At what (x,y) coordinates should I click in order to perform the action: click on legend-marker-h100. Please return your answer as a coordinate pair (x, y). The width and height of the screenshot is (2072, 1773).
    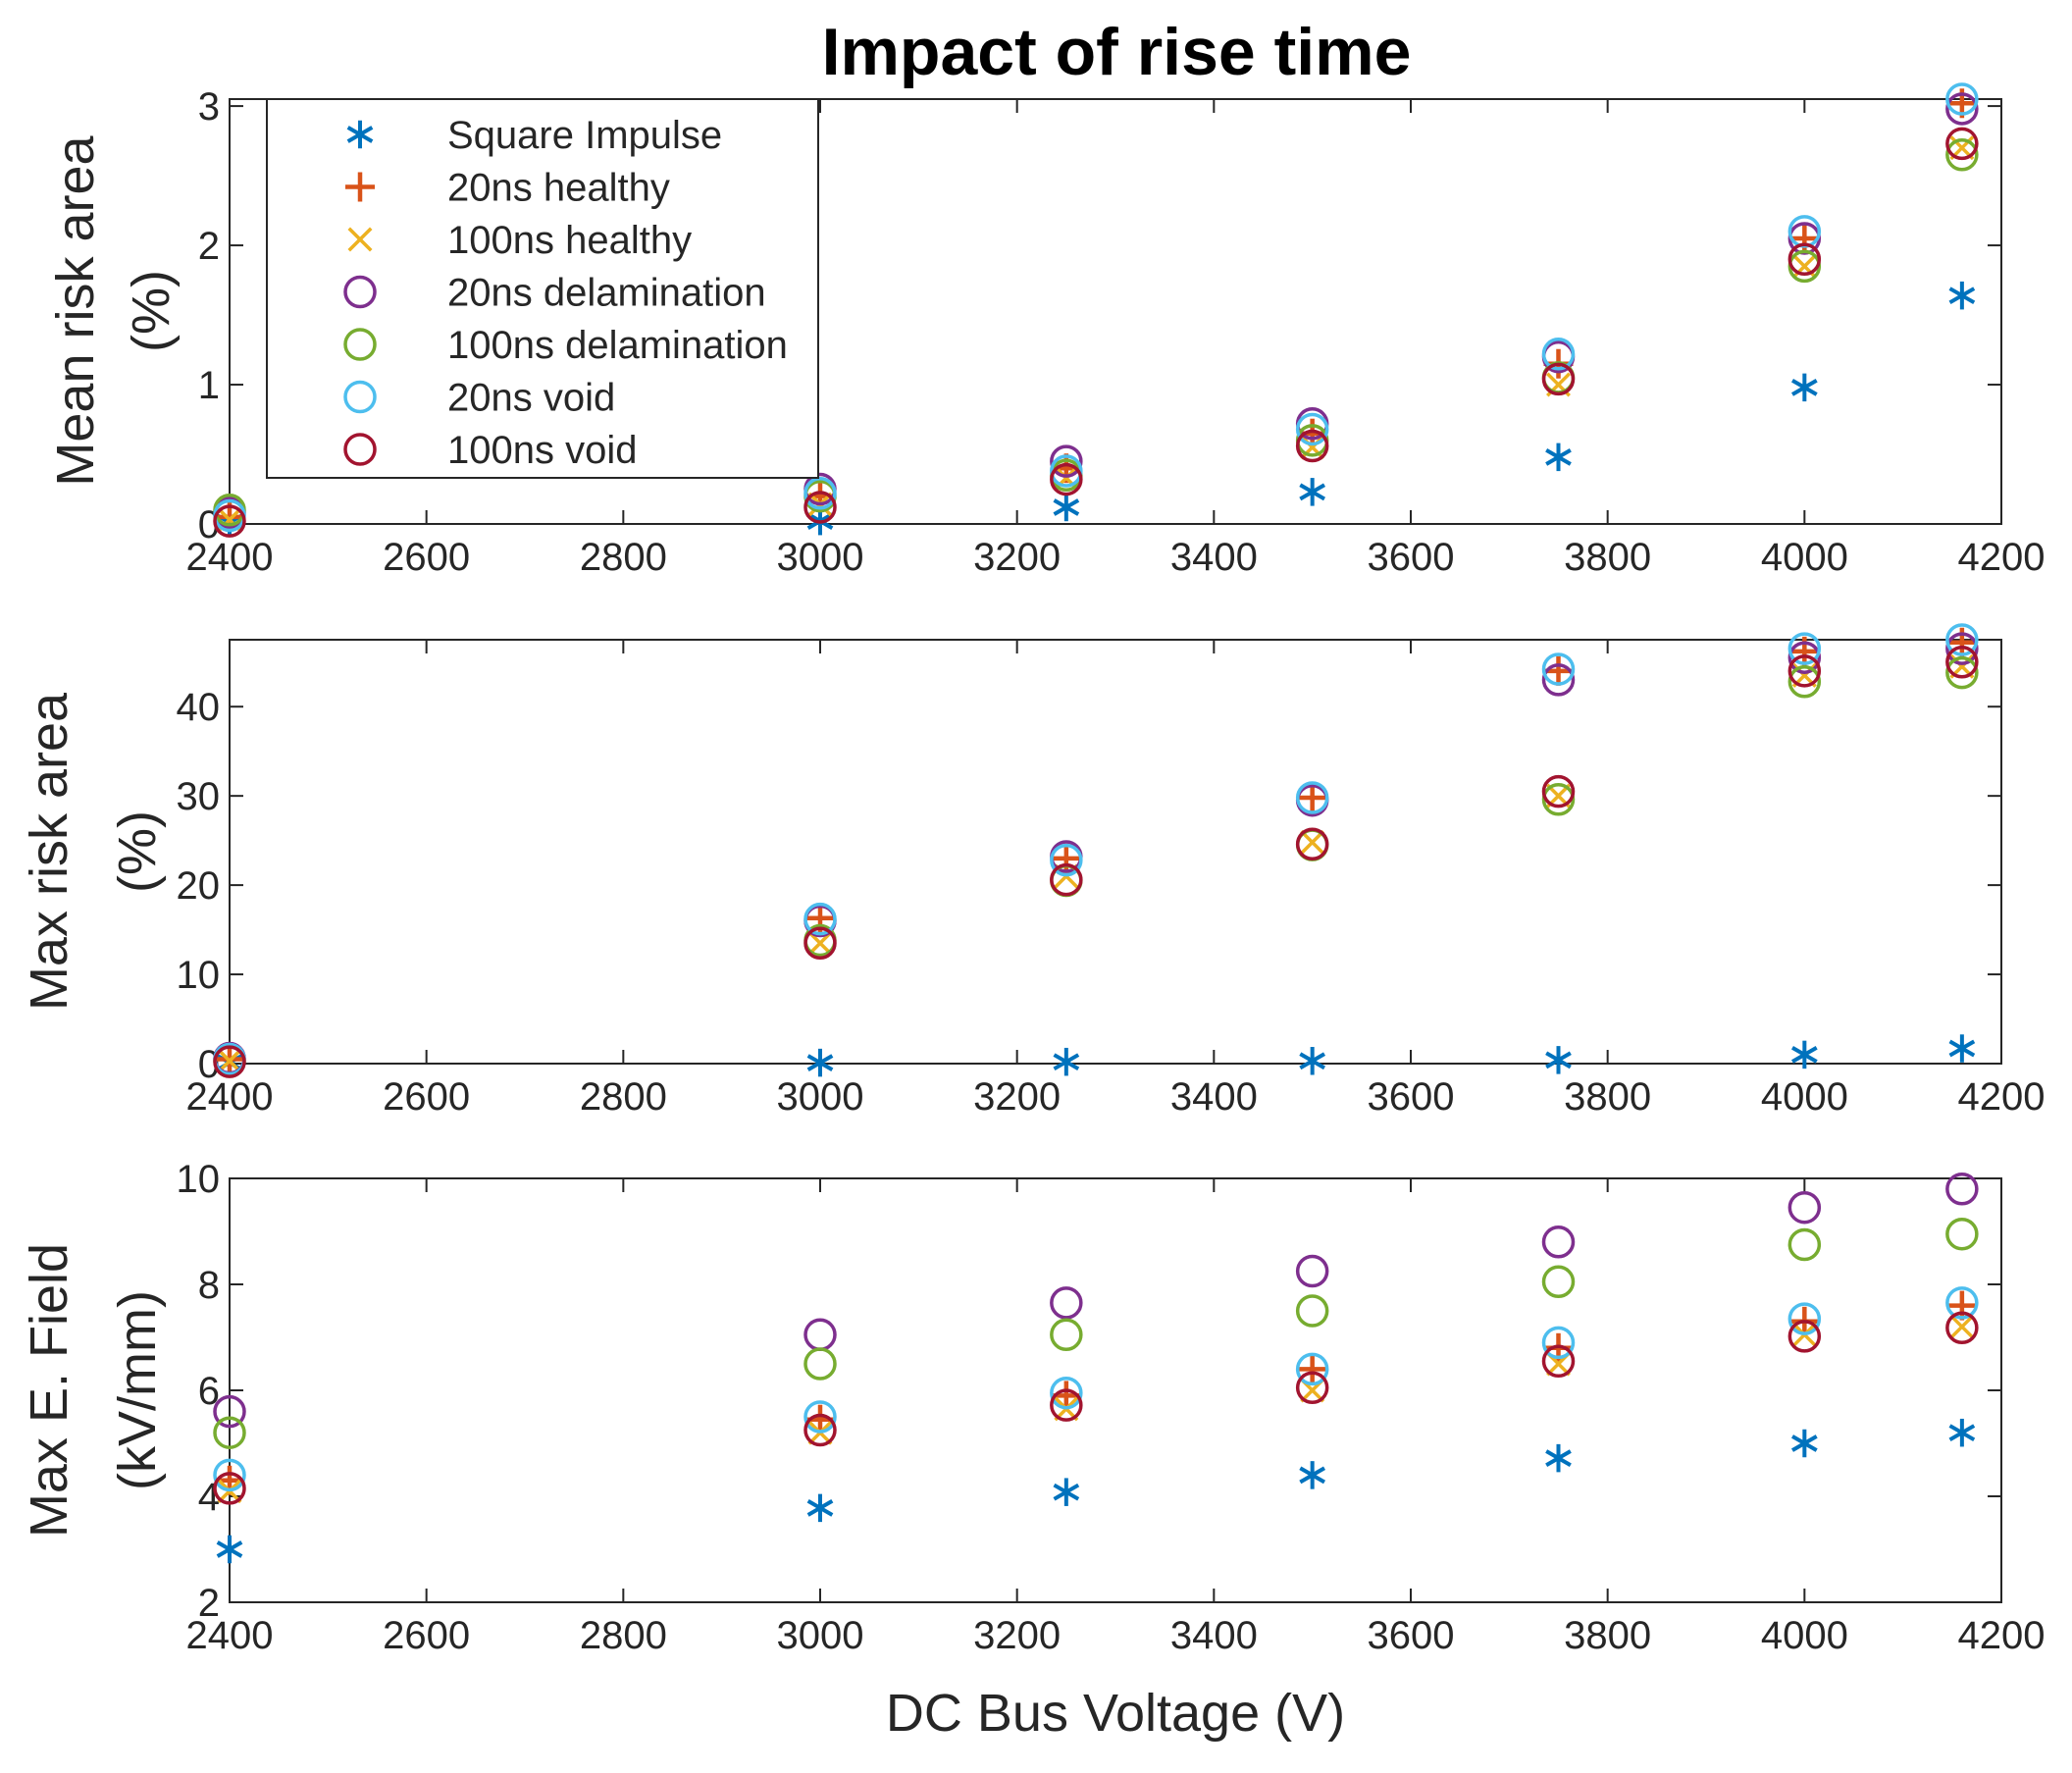
    Looking at the image, I should click on (360, 239).